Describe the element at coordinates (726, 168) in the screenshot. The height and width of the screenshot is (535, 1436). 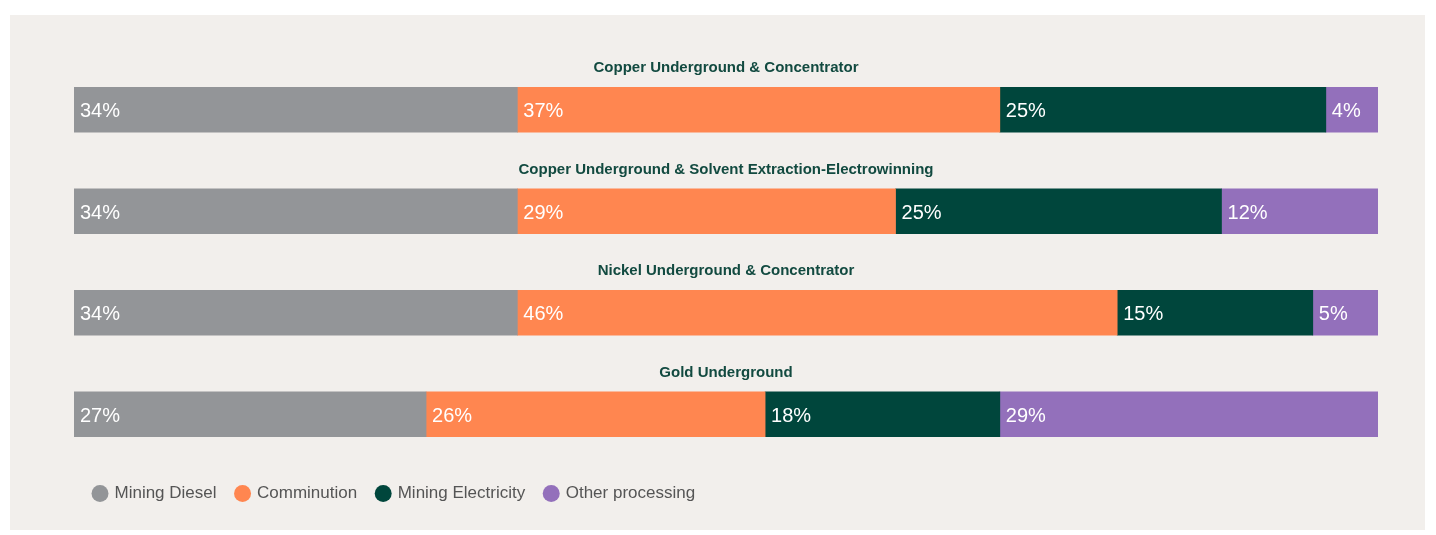
I see `y-tick-label: Copper Underground & Solvent Extraction-Electrowinning` at that location.